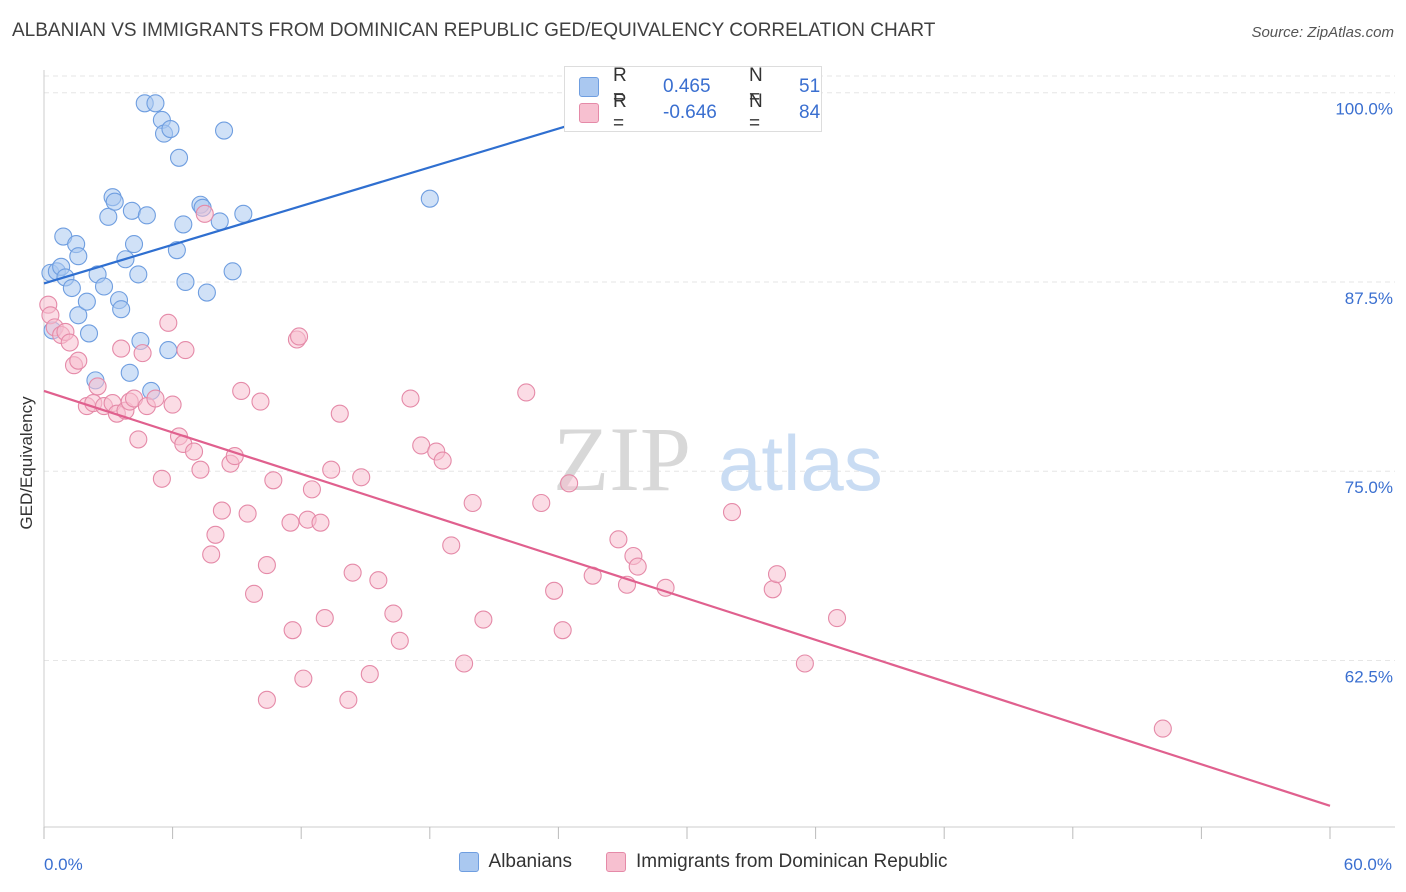 The width and height of the screenshot is (1406, 892). I want to click on legend-item-dominican: Immigrants from Dominican Republic, so click(776, 862).